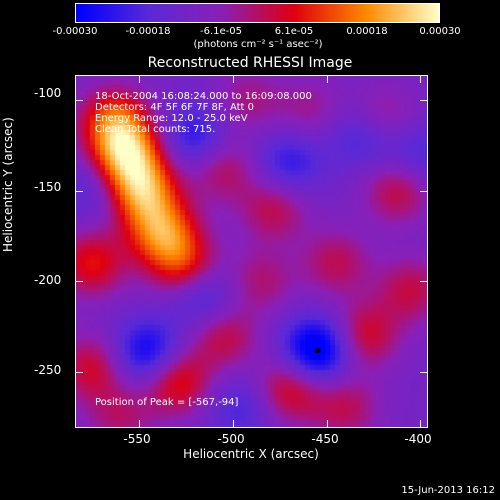 The image size is (500, 500). What do you see at coordinates (367, 31) in the screenshot?
I see `colorbar-tick: 0.00018` at bounding box center [367, 31].